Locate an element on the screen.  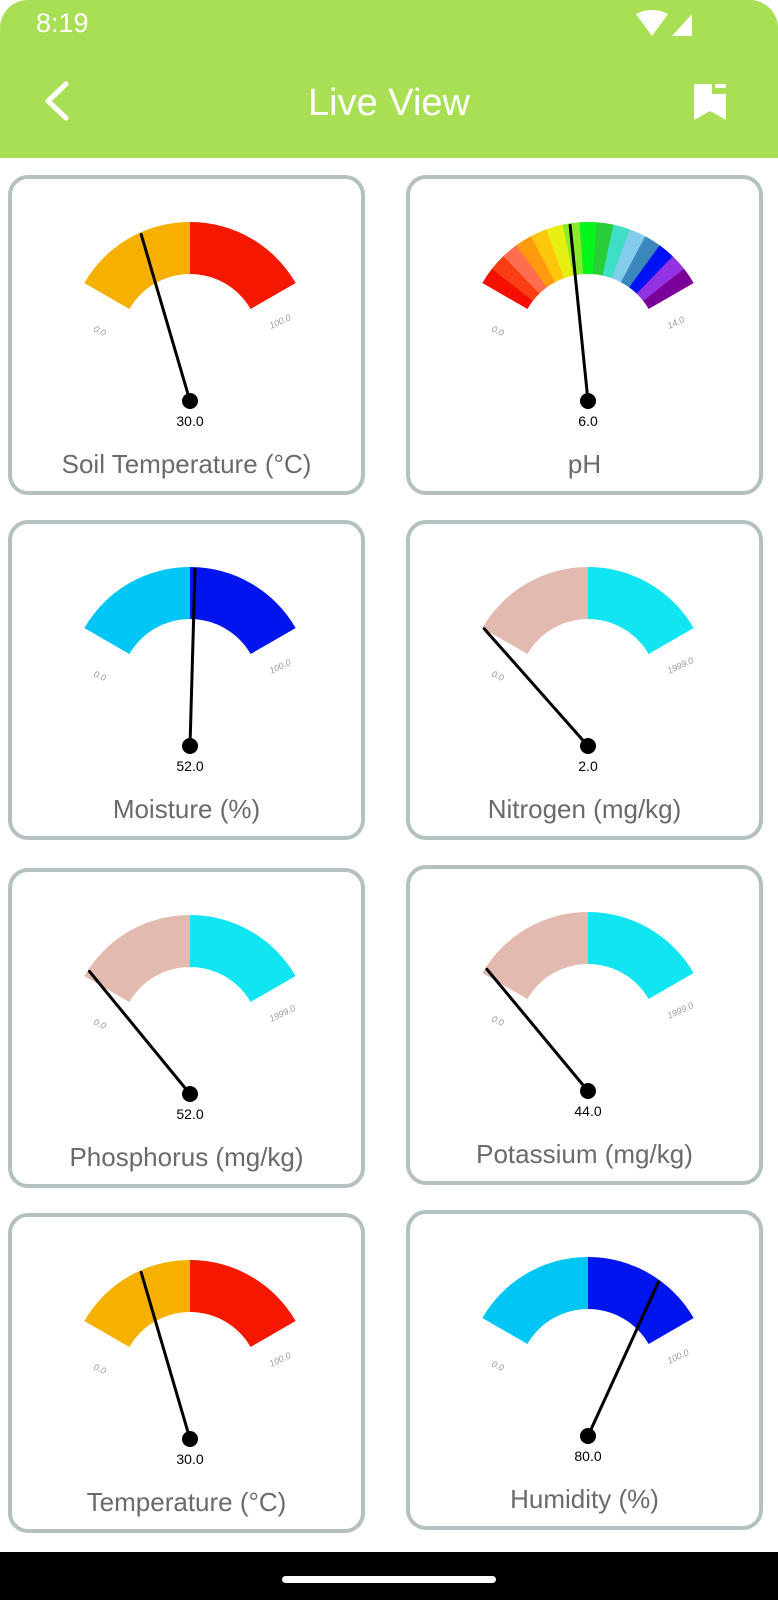
system-nav-bar is located at coordinates (389, 1576).